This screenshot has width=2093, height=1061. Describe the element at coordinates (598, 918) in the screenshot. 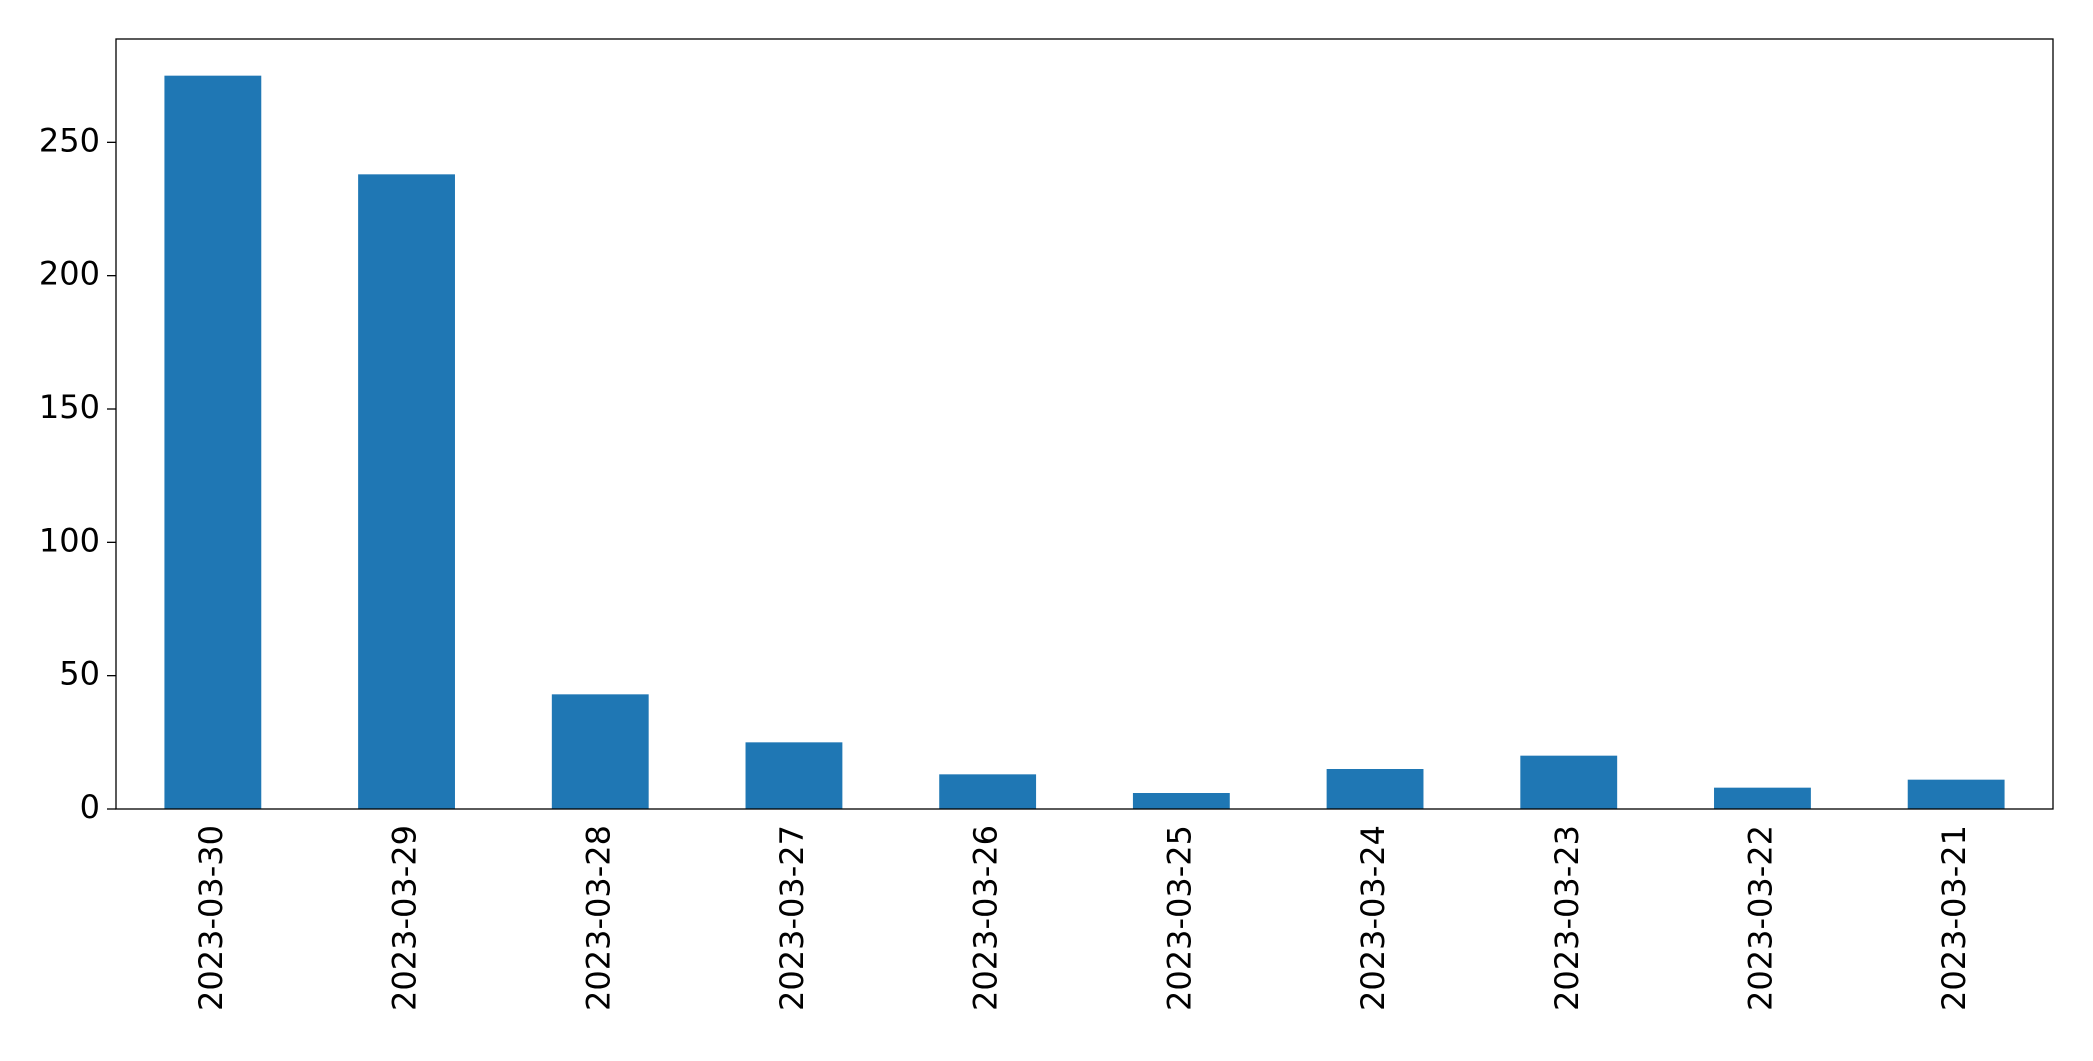

I see `x-tick-label: 2023-03-28` at that location.